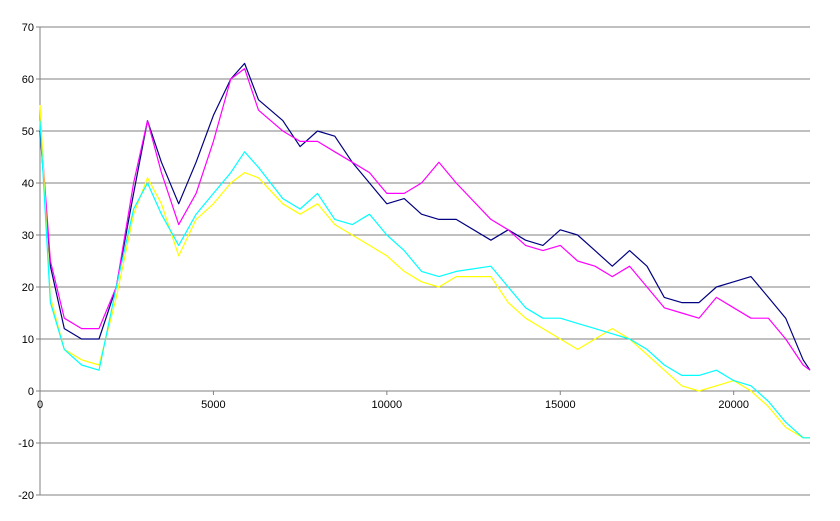 Image resolution: width=840 pixels, height=521 pixels. I want to click on y-tick-label-9: 70, so click(28, 28).